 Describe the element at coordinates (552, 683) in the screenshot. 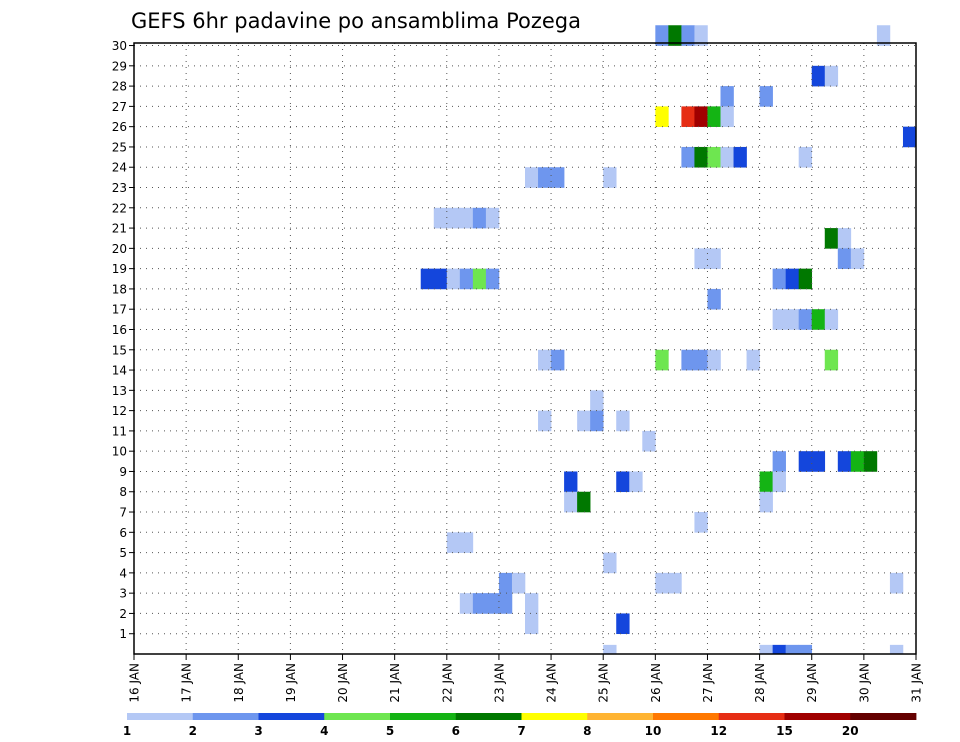

I see `x-tick-label: 24 JAN` at that location.